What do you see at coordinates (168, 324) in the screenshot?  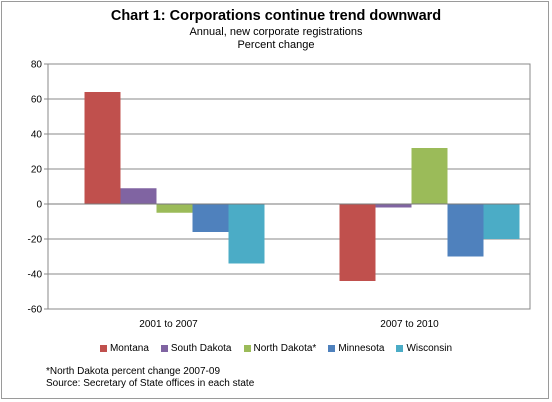 I see `x-category-label: 2001 to 2007` at bounding box center [168, 324].